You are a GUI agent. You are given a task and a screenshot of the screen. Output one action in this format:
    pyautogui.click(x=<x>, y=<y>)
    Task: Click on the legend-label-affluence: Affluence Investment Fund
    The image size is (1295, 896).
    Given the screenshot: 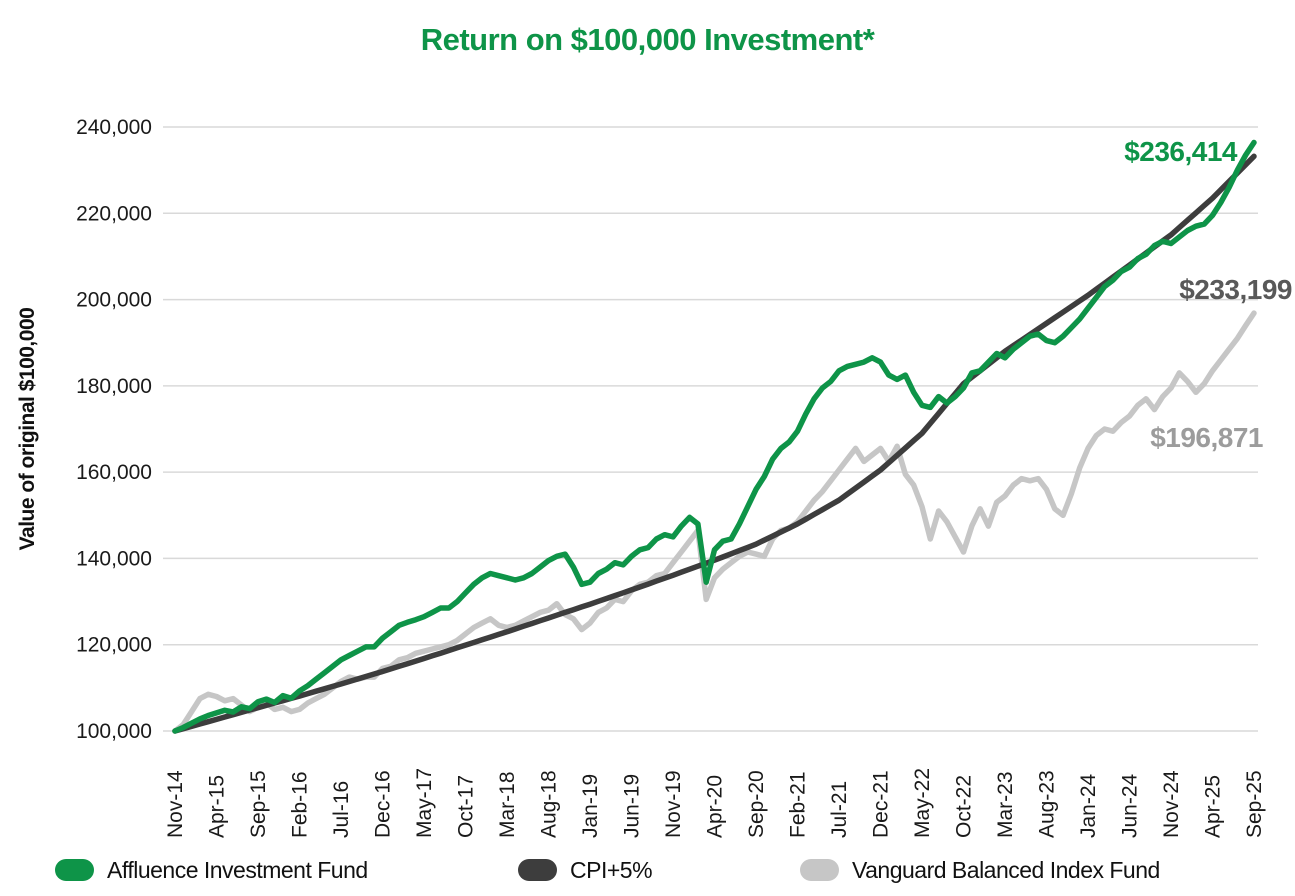 What is the action you would take?
    pyautogui.click(x=237, y=869)
    